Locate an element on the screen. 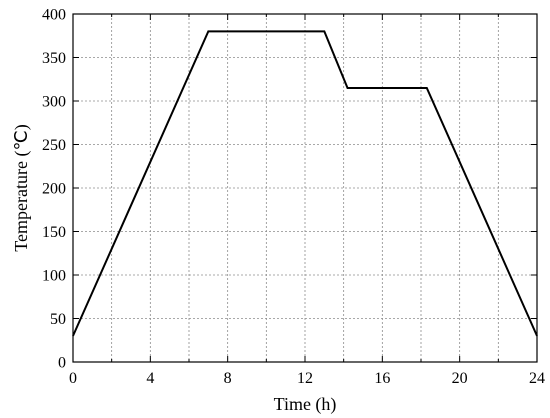  x-tick-label: 4 is located at coordinates (150, 378).